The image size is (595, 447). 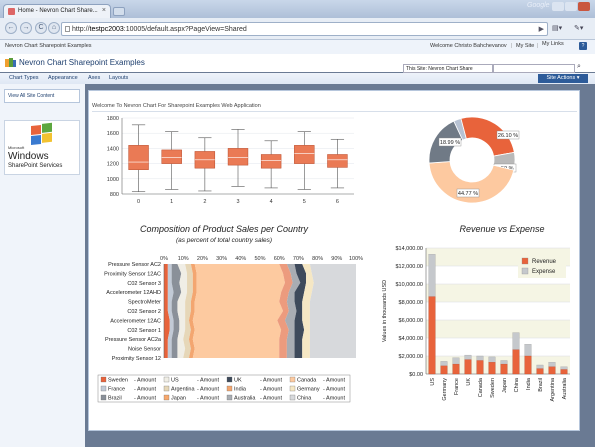 I want to click on nav-appearance: Appearance, so click(x=63, y=78).